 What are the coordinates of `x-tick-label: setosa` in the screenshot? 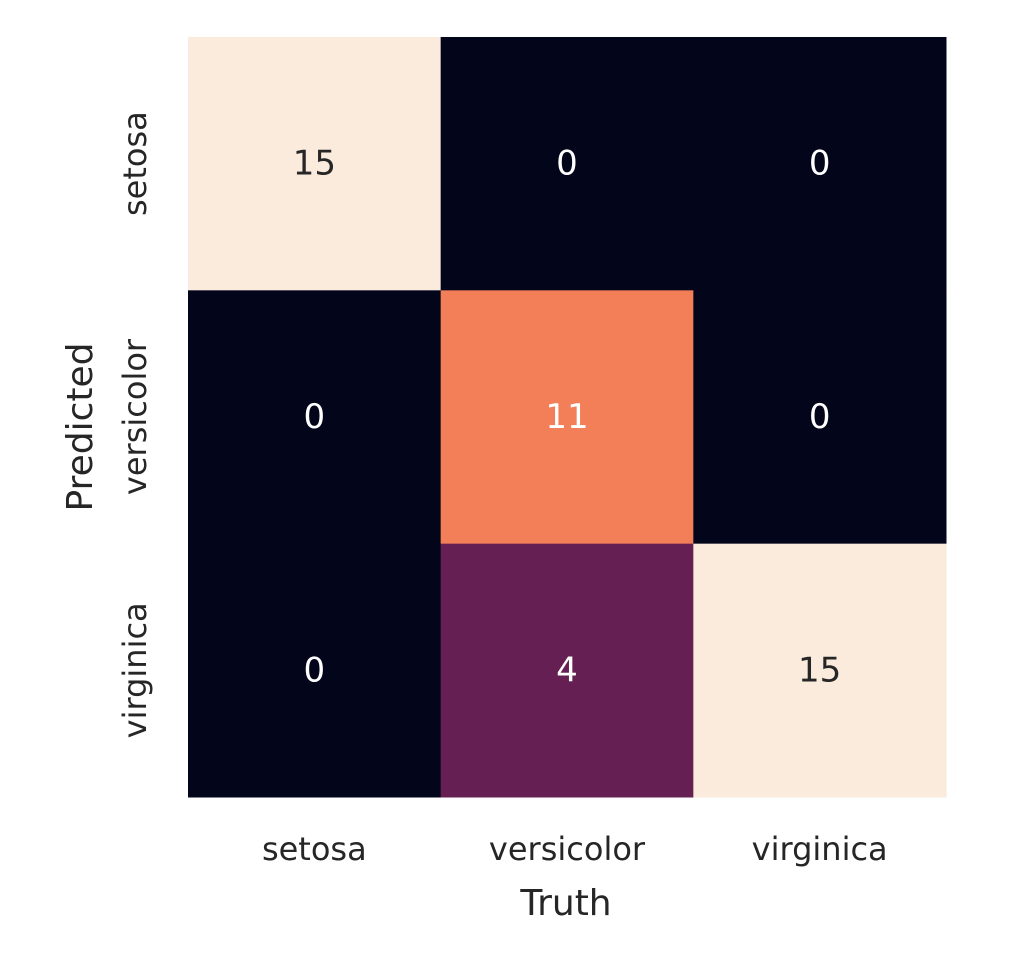 It's located at (314, 849).